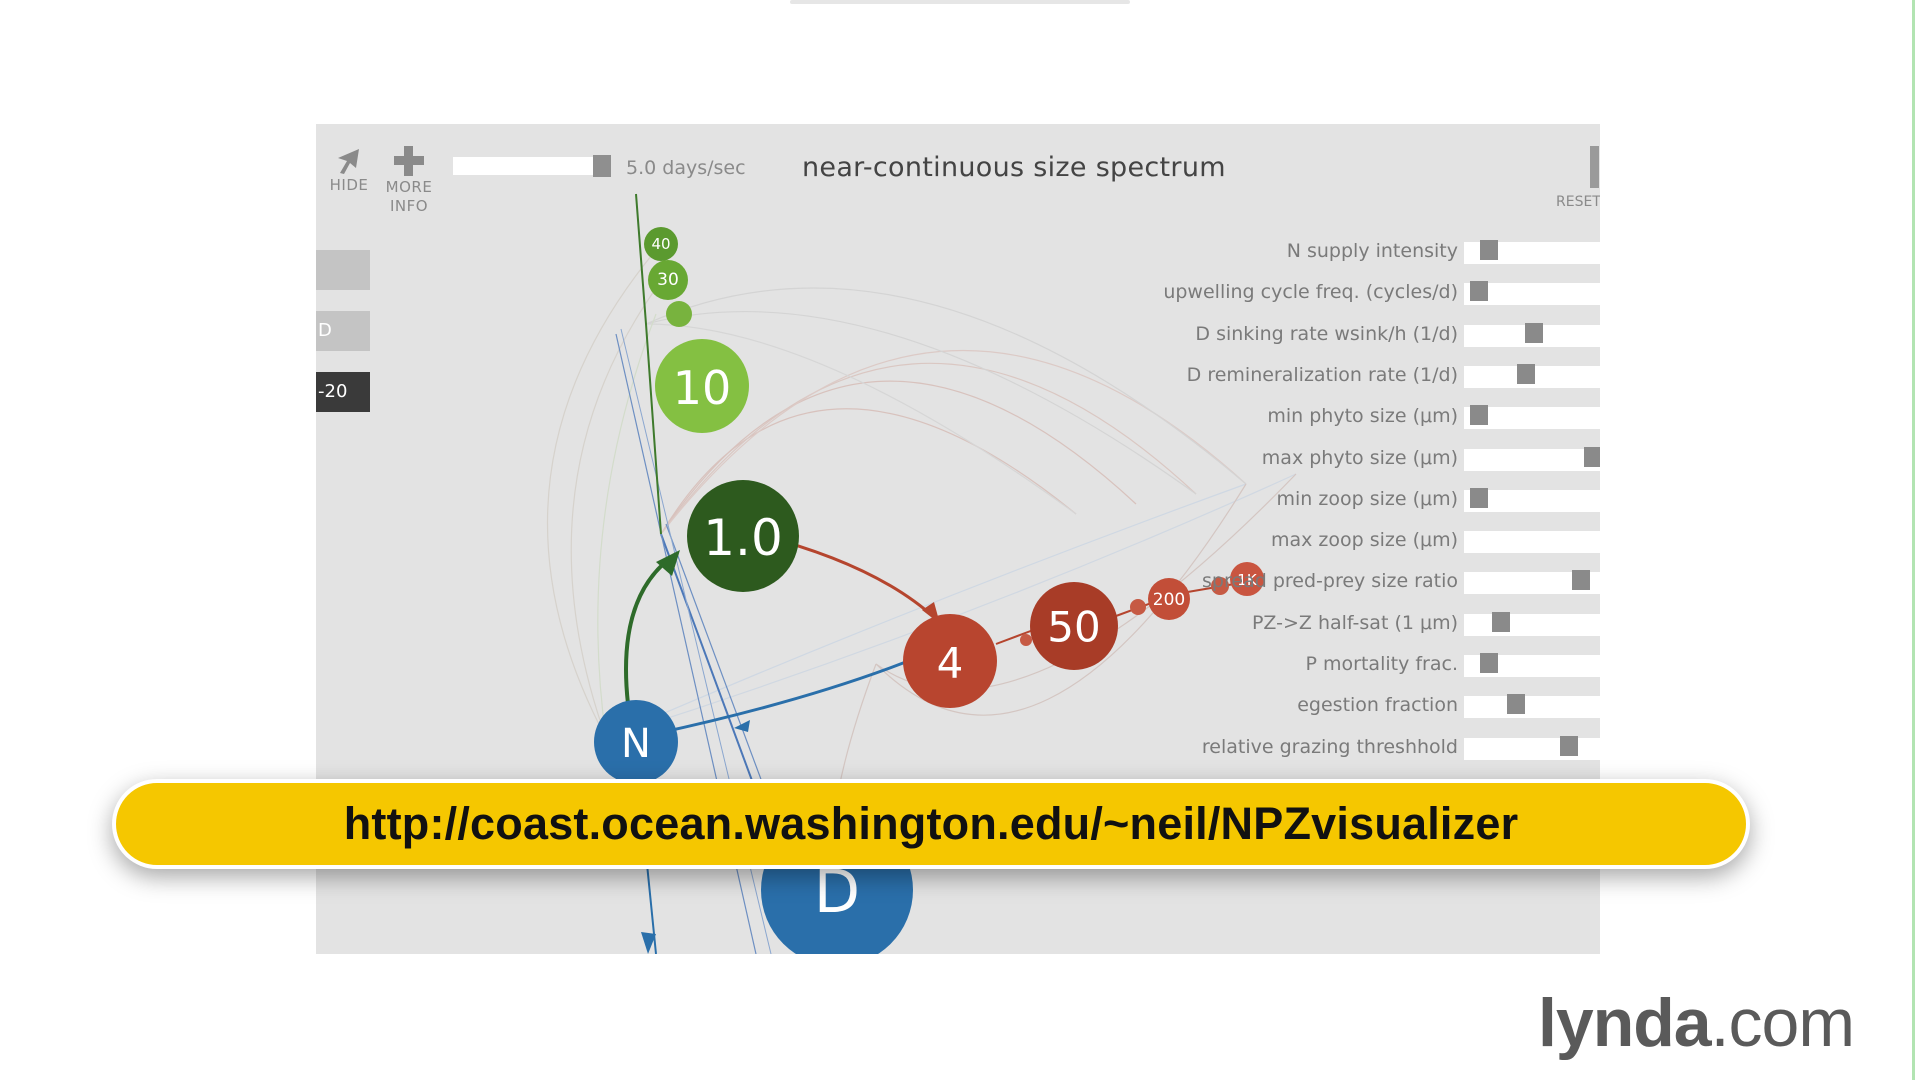 The width and height of the screenshot is (1920, 1080). Describe the element at coordinates (679, 314) in the screenshot. I see `node-small-phyto` at that location.